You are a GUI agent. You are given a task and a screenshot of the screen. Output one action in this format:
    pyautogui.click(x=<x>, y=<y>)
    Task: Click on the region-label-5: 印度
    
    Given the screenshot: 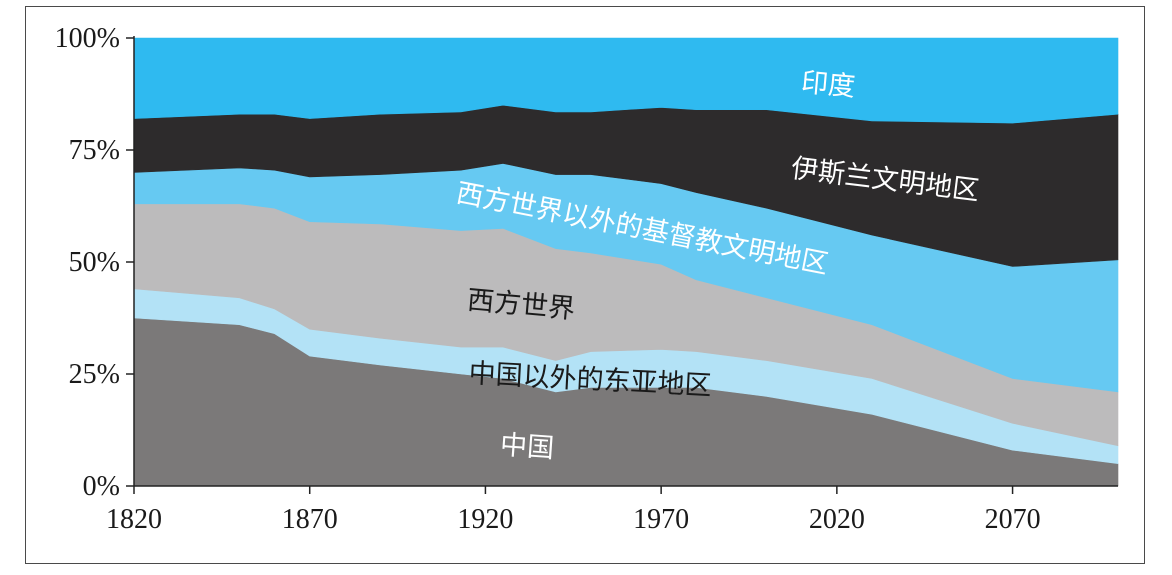 What is the action you would take?
    pyautogui.click(x=828, y=85)
    